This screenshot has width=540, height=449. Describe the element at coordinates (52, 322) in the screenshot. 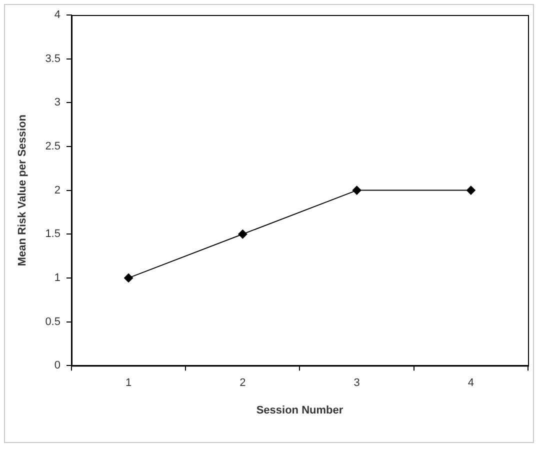

I see `y-tick-label: 0.5` at that location.